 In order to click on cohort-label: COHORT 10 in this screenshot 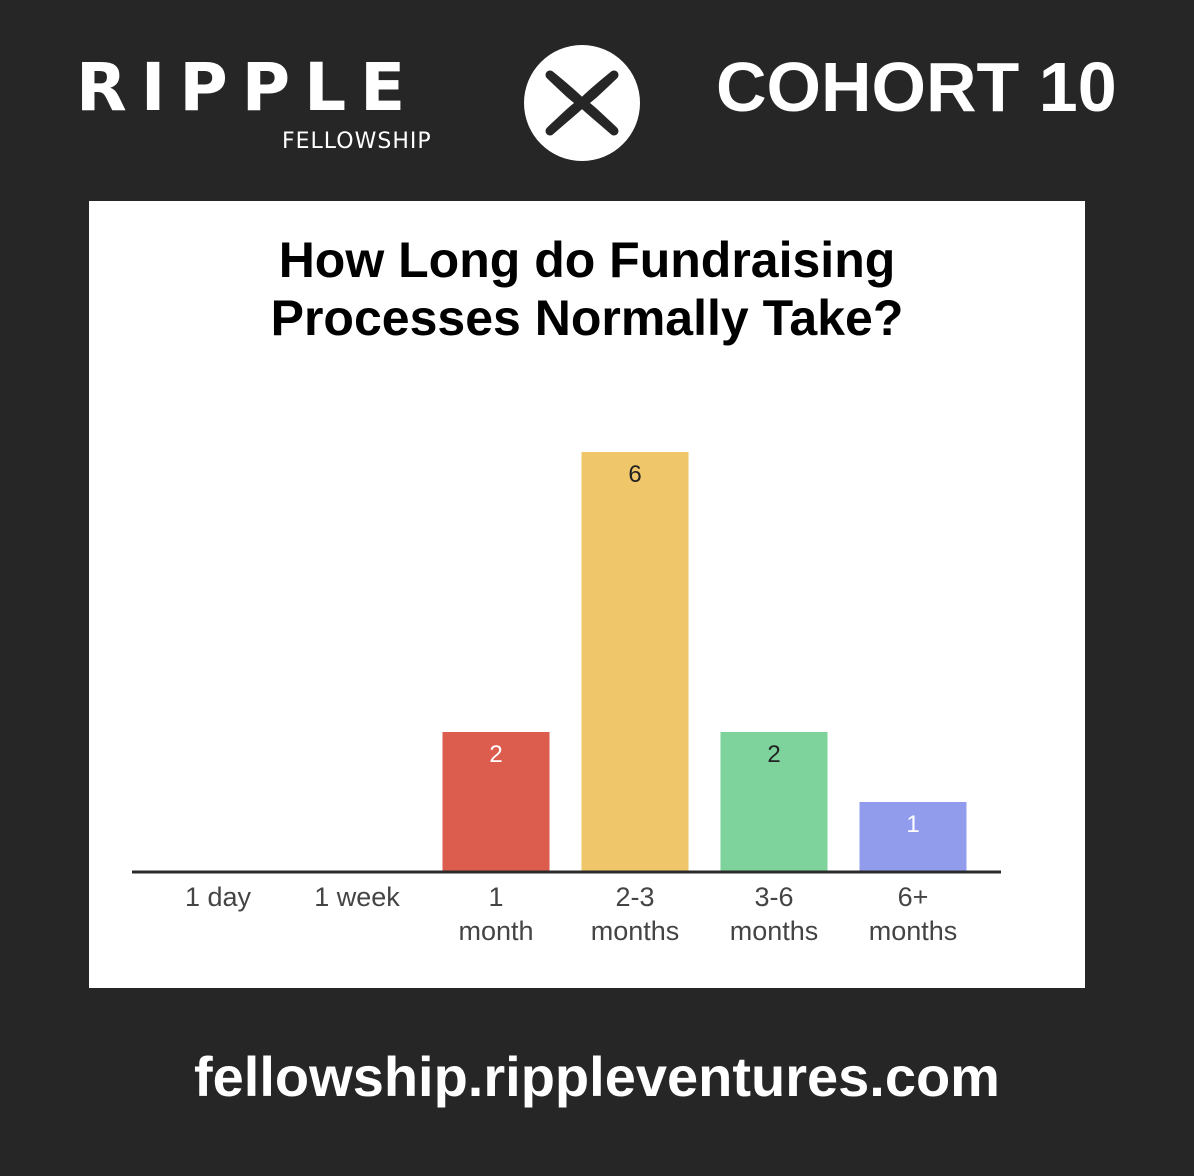, I will do `click(916, 87)`.